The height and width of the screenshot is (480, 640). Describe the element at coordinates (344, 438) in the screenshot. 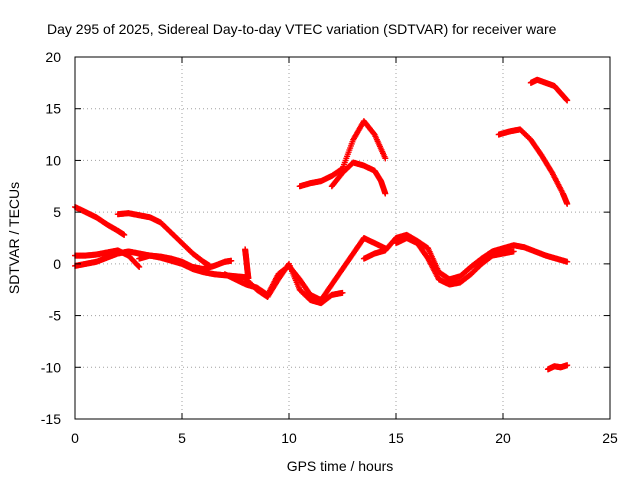

I see `x-tick-labels: 0 5 10 15 20 25` at that location.